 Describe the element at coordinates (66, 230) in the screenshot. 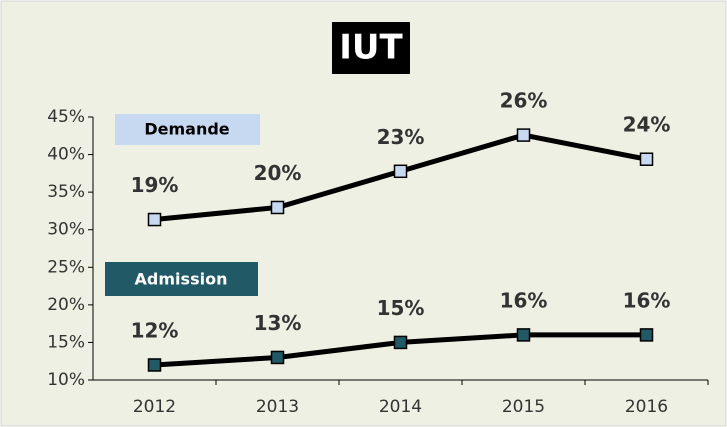

I see `y-tick-label: 30%` at that location.